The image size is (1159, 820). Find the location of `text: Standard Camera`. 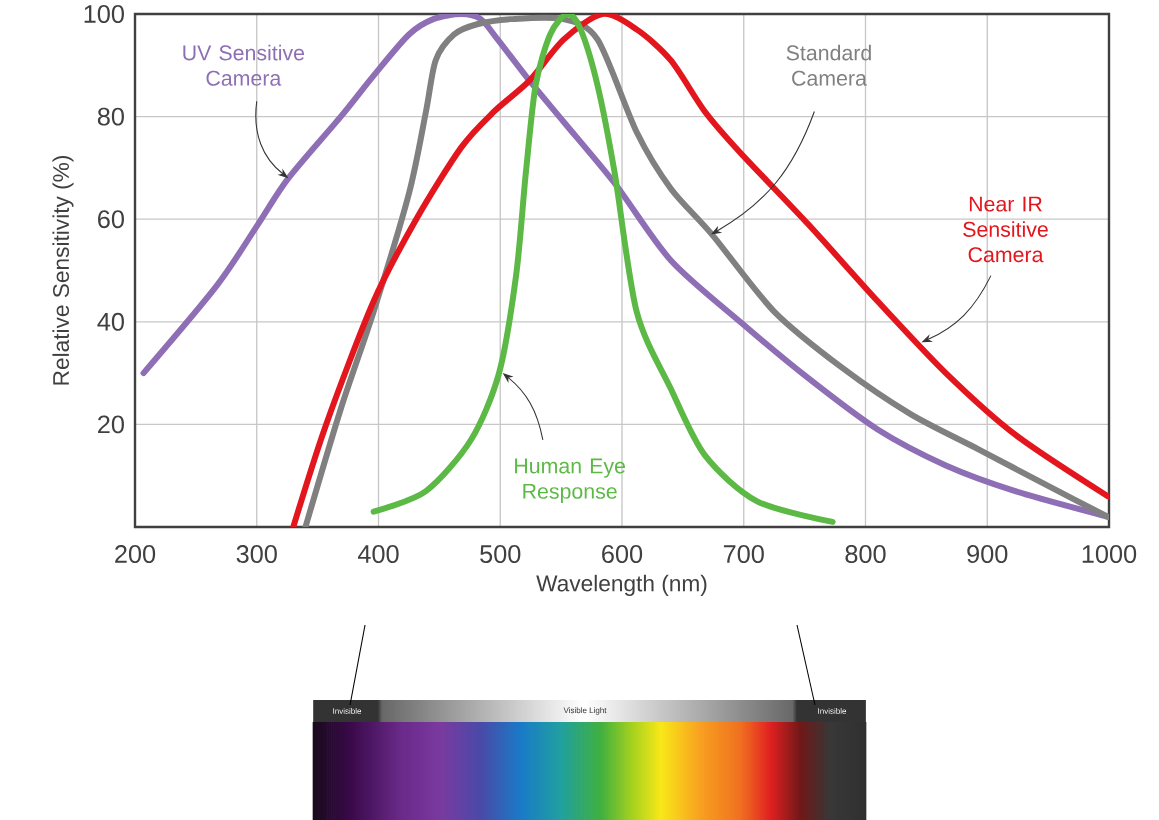

text: Standard Camera is located at coordinates (828, 65).